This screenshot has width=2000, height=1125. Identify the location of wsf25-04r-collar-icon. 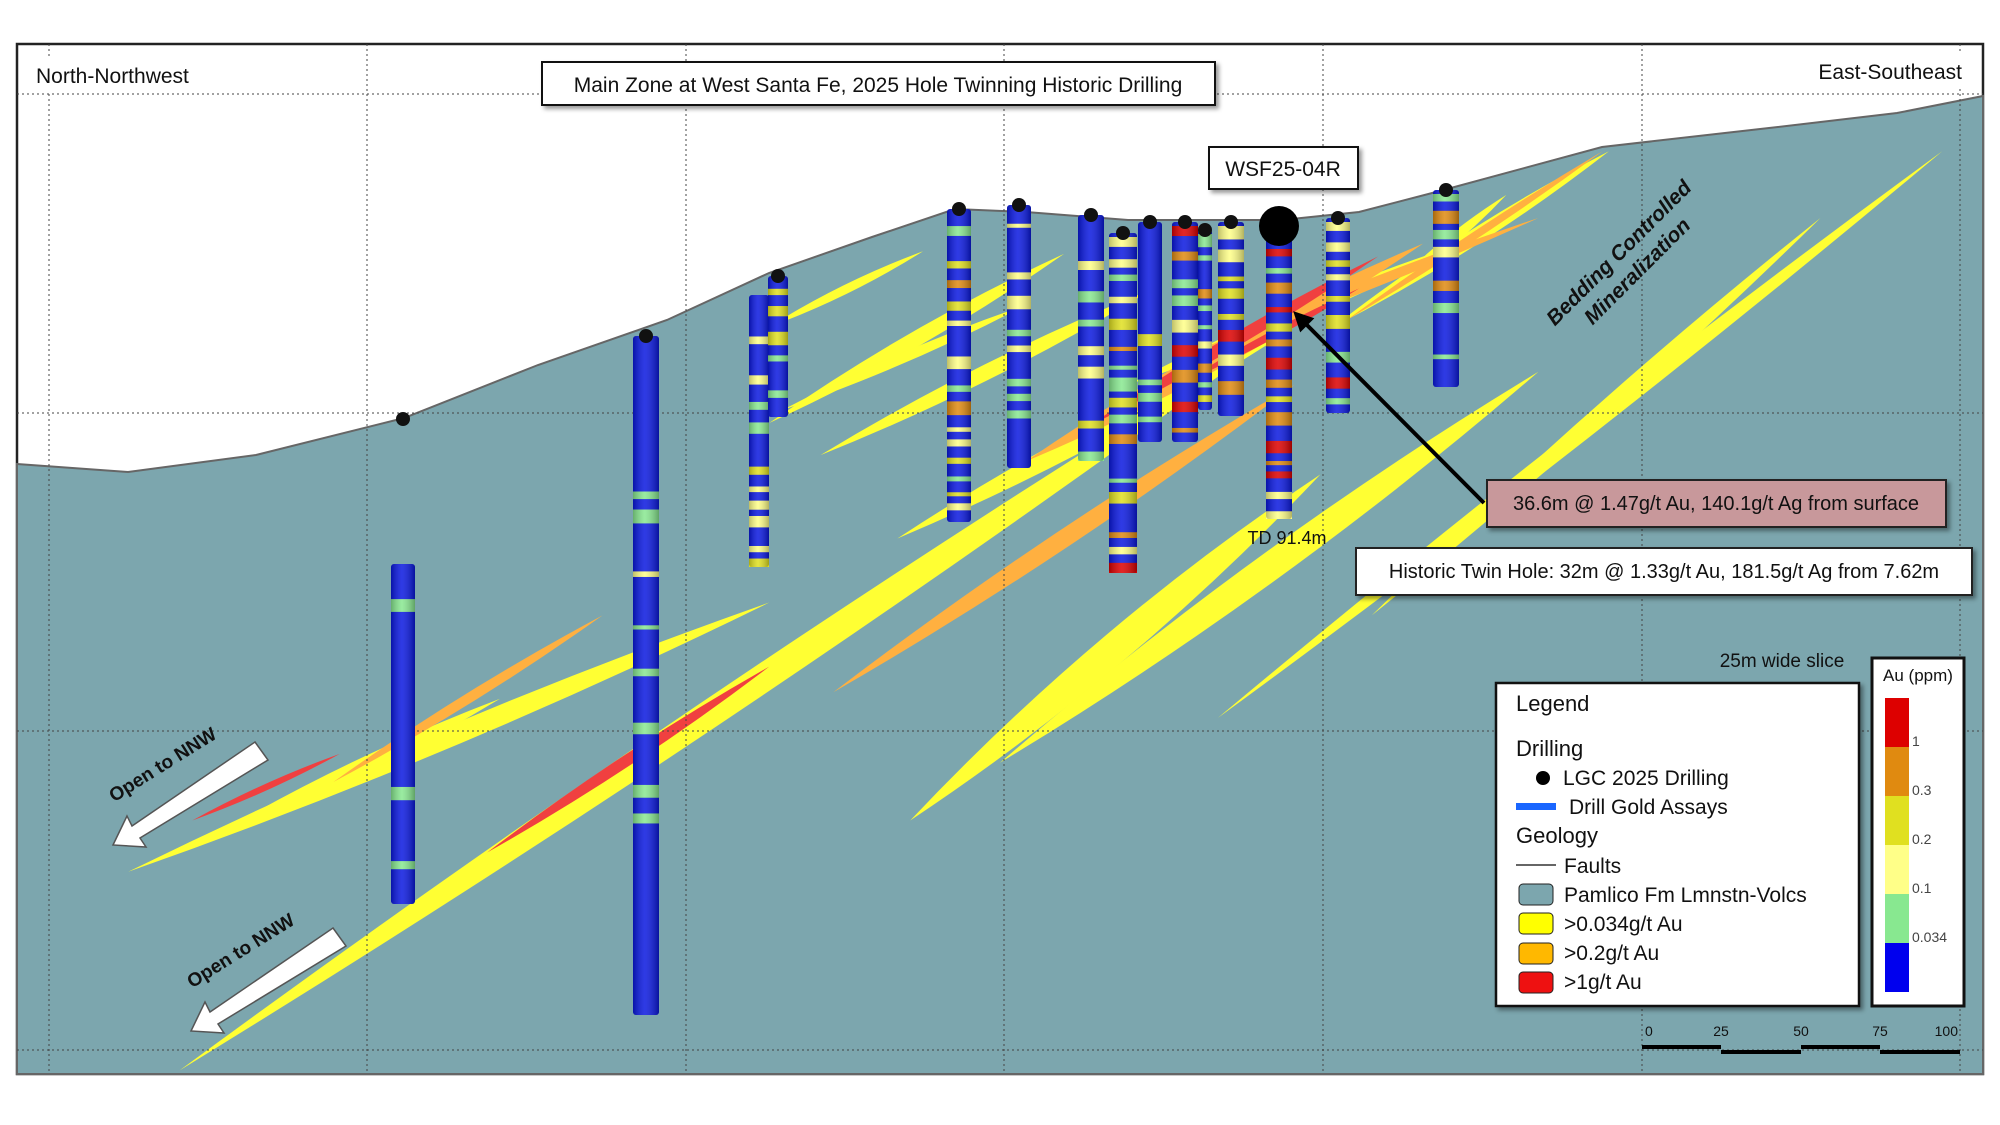
(1279, 226).